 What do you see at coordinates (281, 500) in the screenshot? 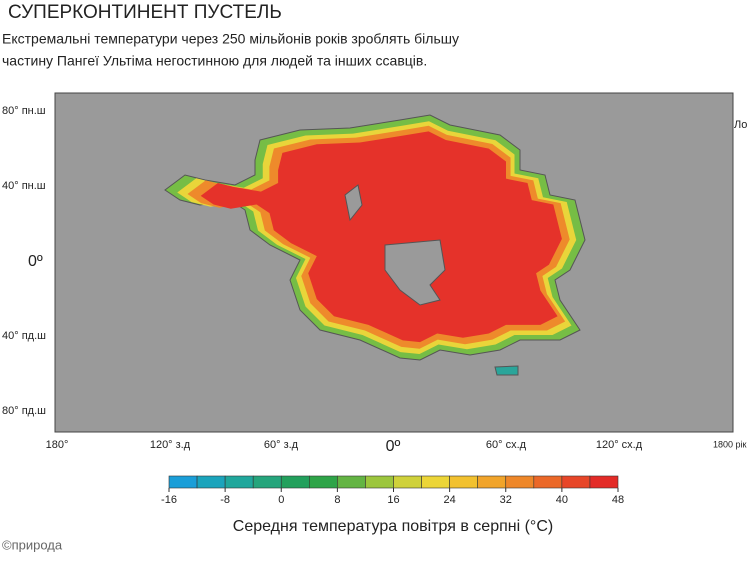
I see `colorbar-tick-label: 0` at bounding box center [281, 500].